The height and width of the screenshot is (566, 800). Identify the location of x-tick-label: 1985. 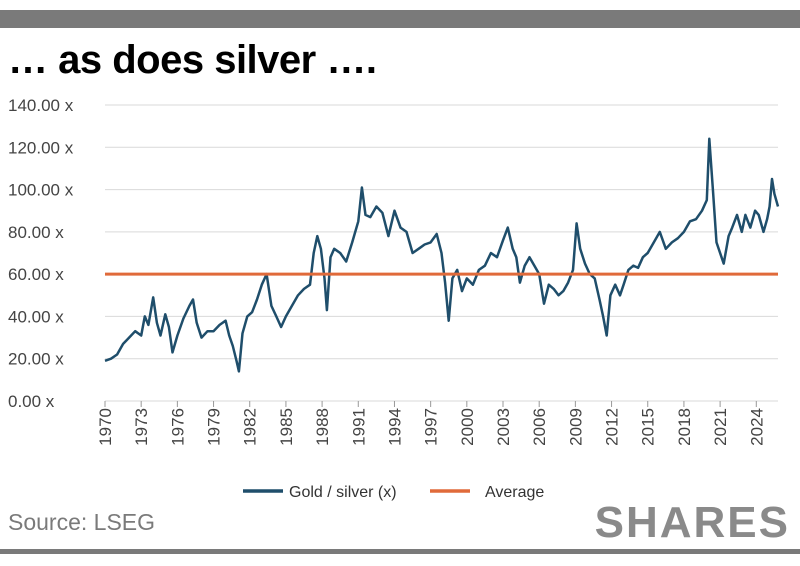
(286, 427).